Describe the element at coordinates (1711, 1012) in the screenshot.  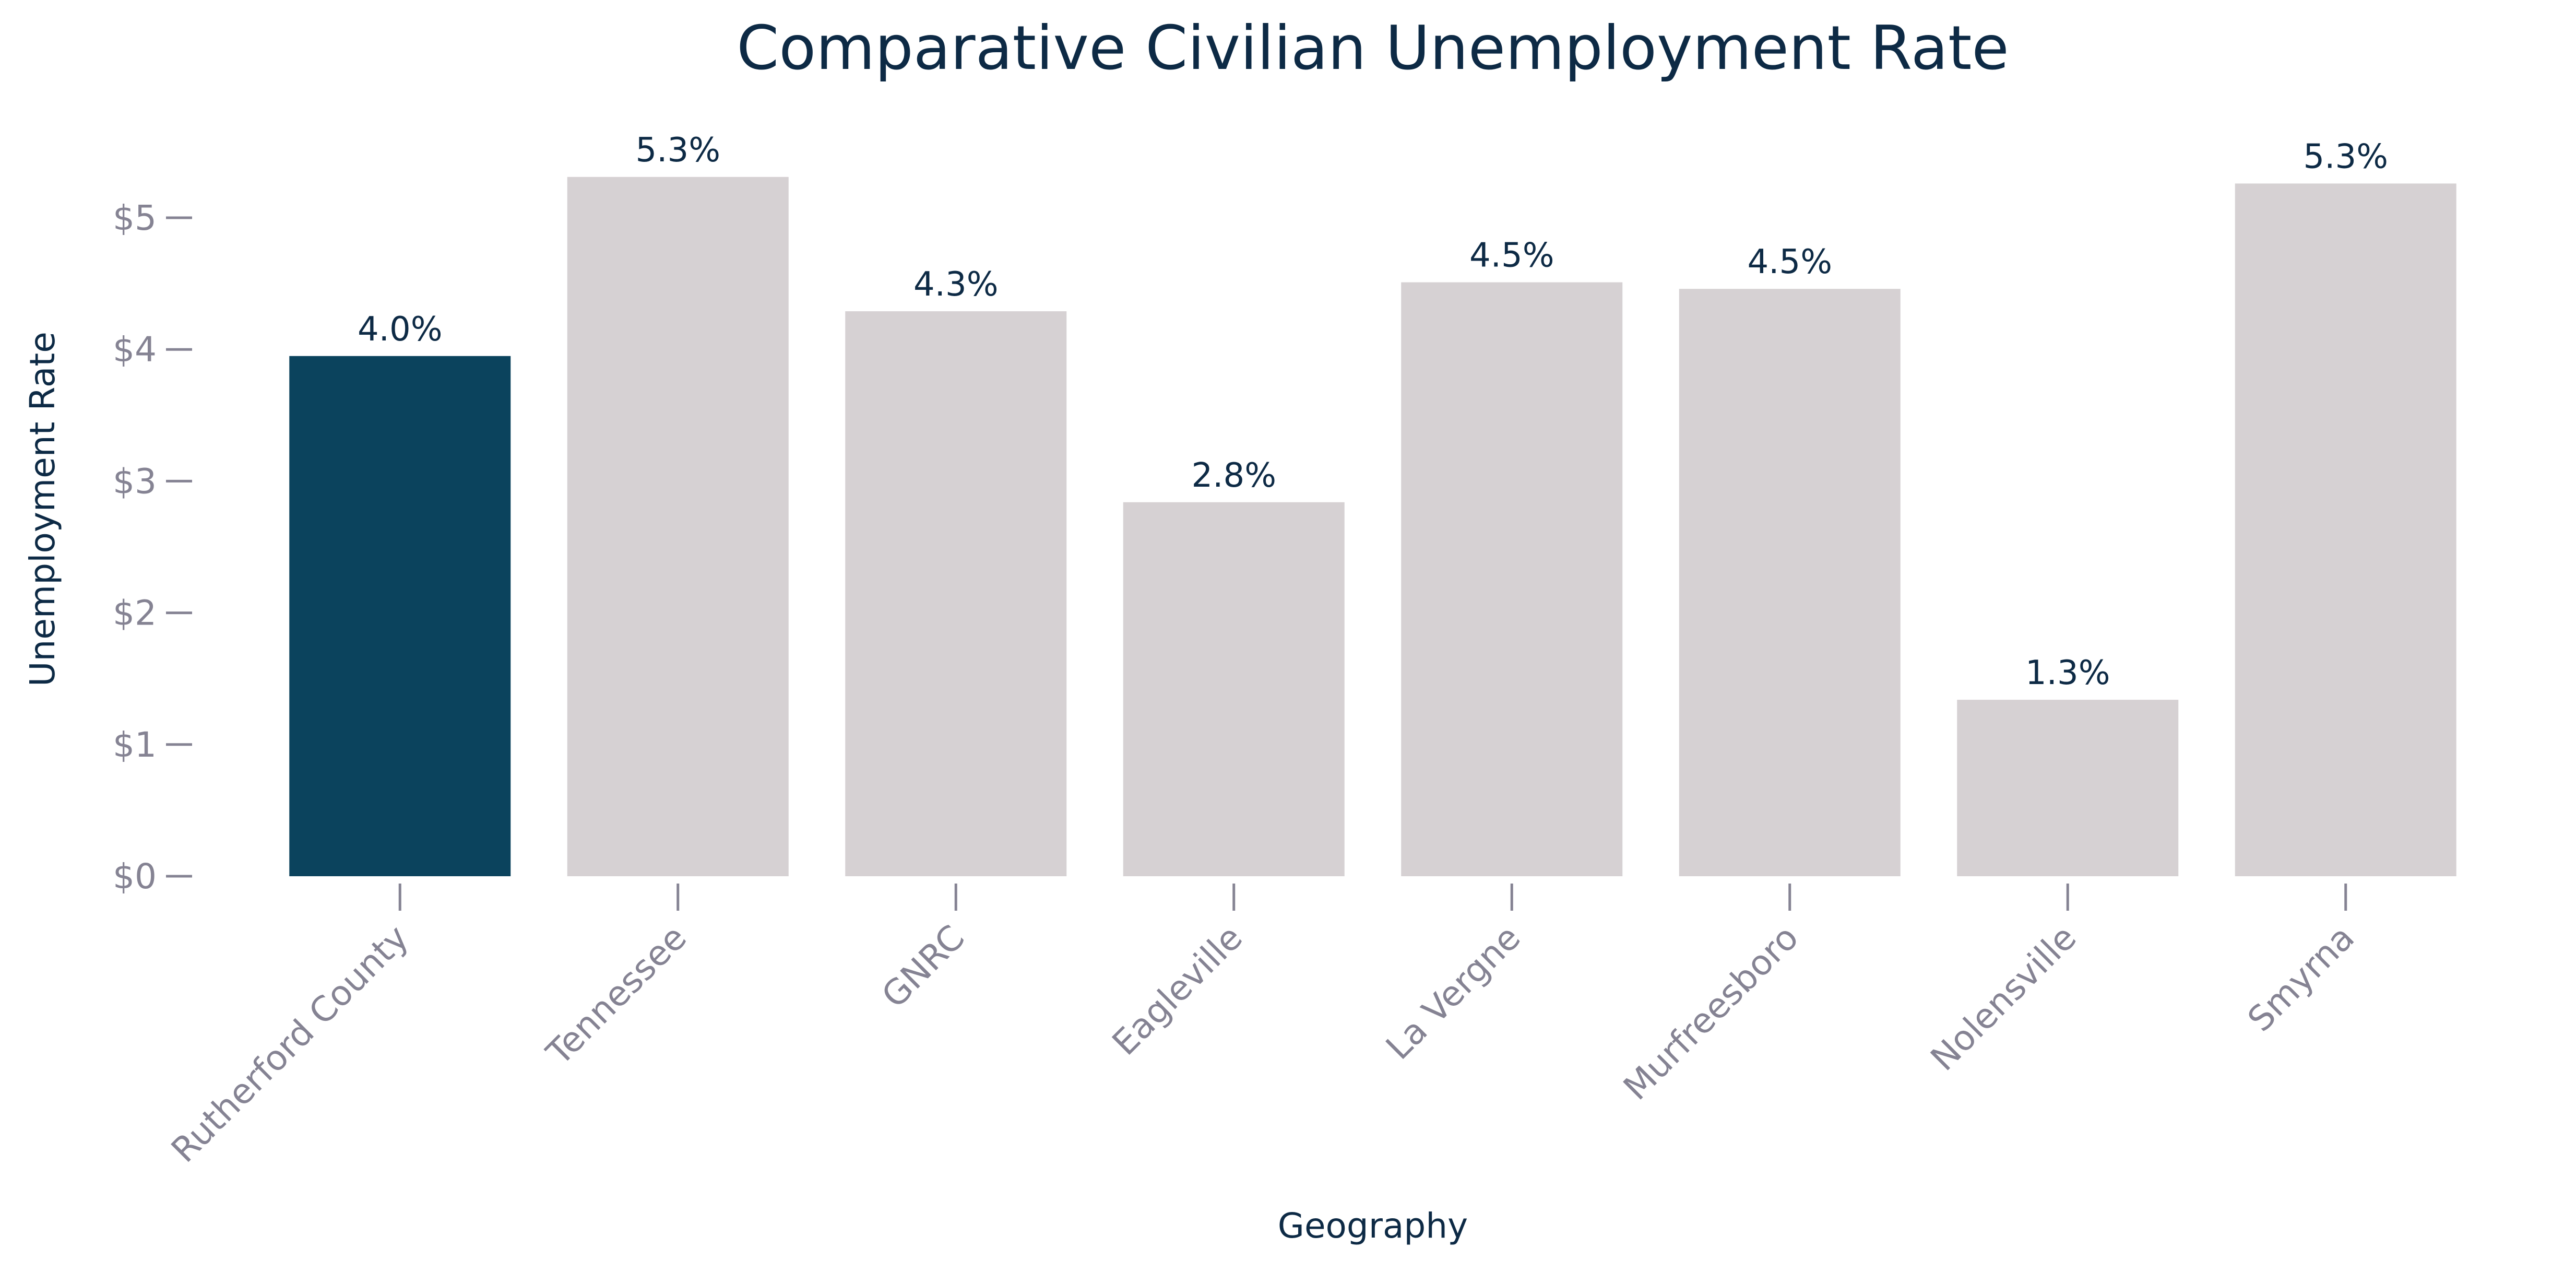
I see `x-category-label: Murfreesboro` at that location.